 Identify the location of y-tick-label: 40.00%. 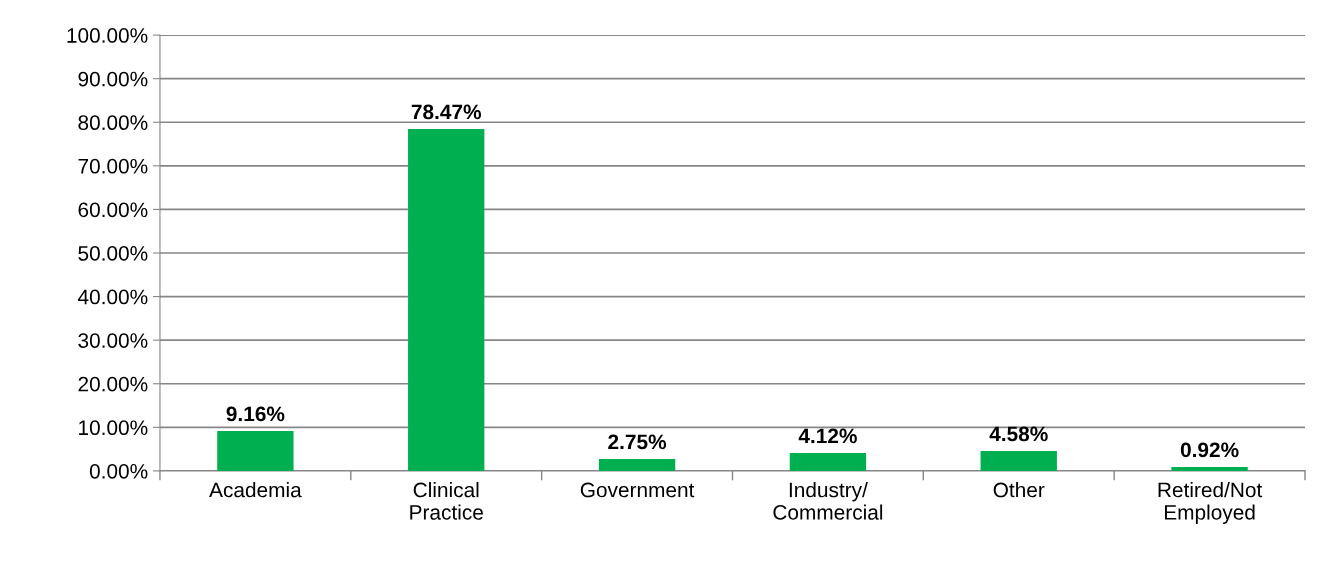
(112, 297).